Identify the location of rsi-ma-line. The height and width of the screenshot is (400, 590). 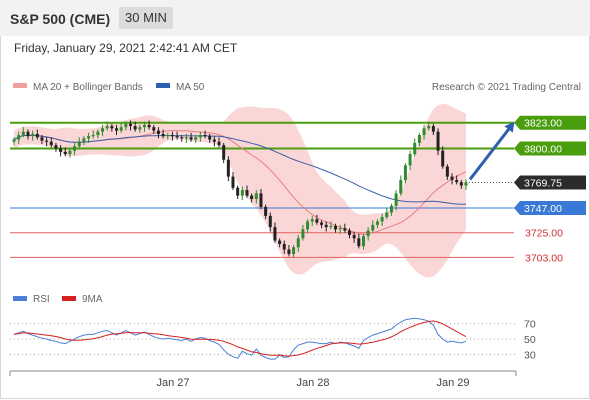
(240, 338).